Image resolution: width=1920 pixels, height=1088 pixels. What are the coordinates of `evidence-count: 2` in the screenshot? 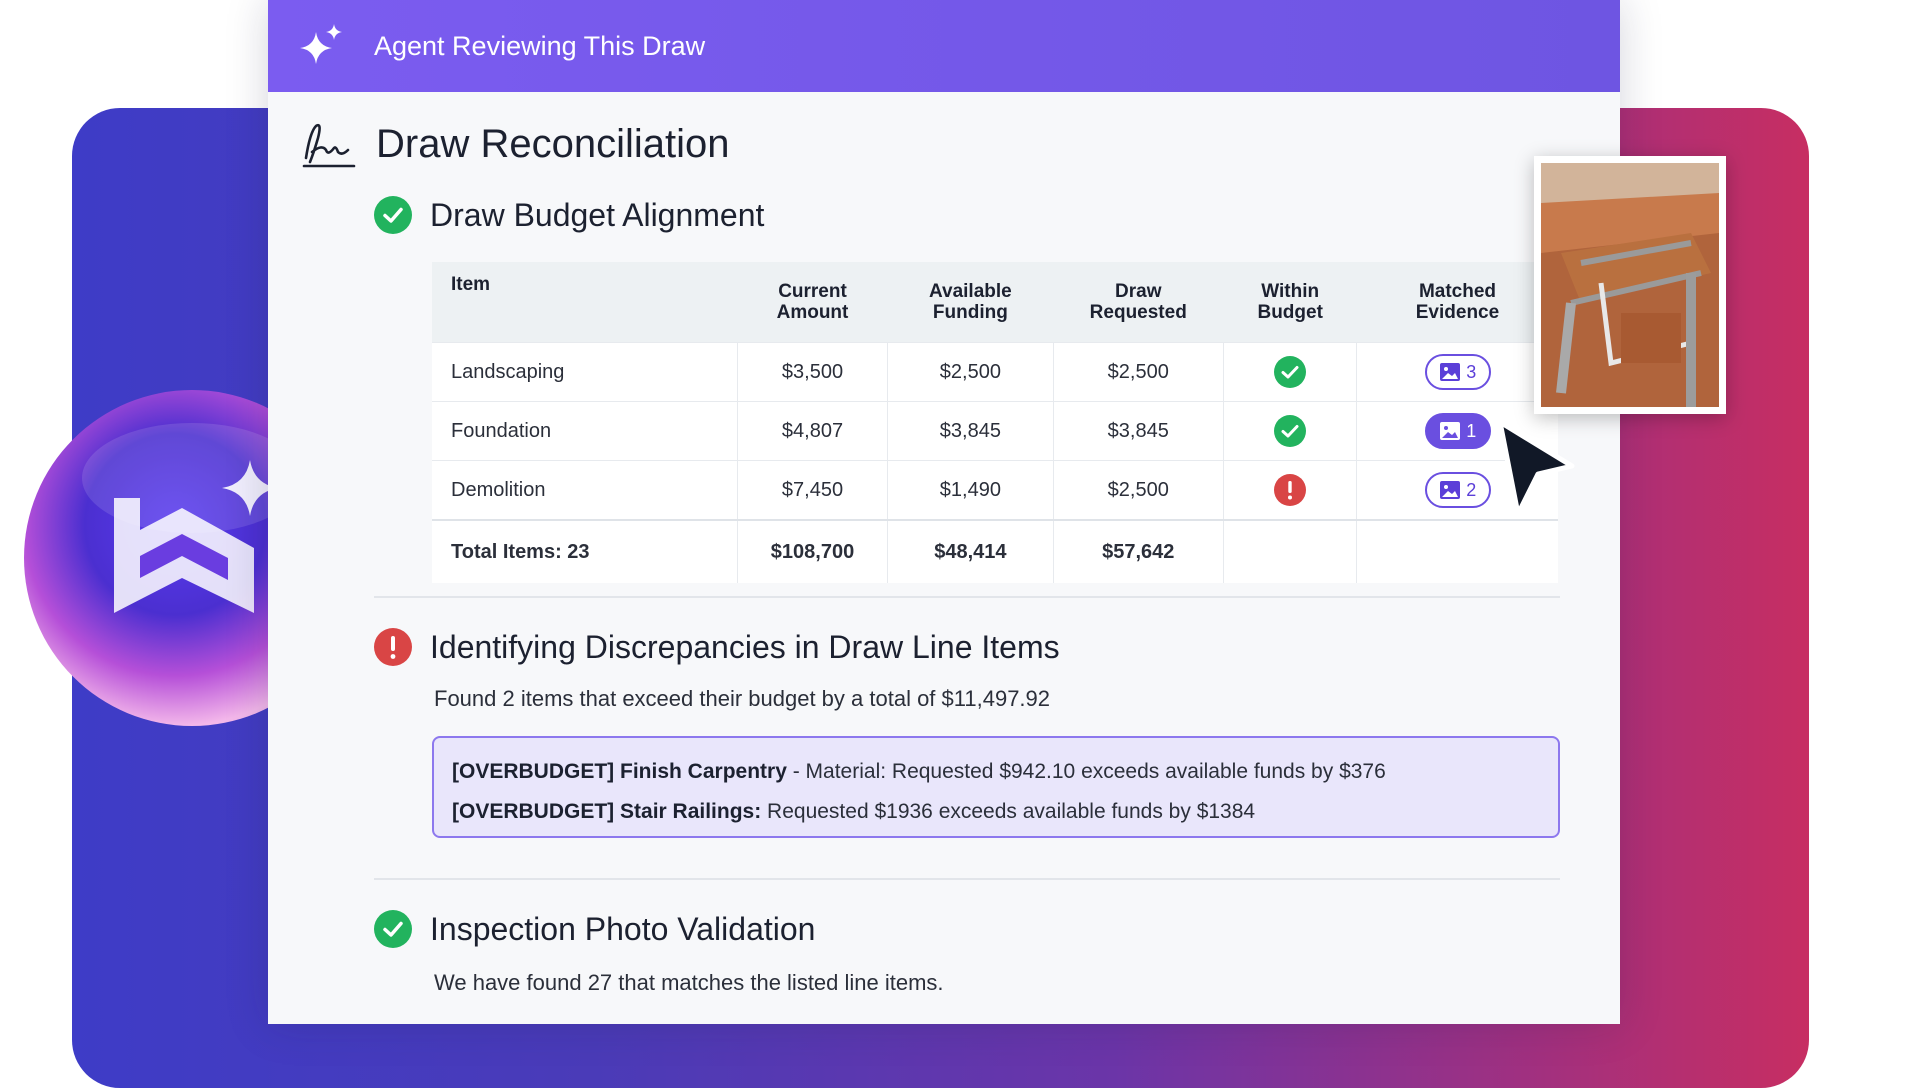 It's located at (1471, 489).